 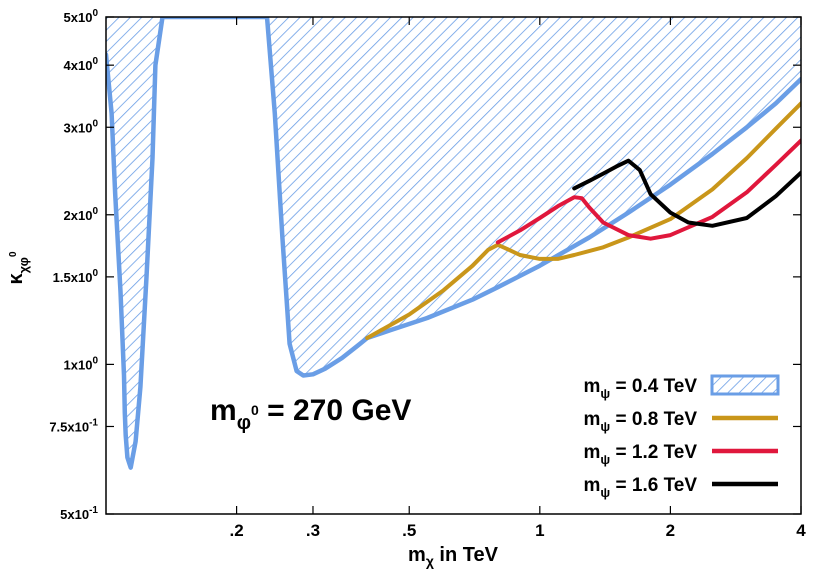 What do you see at coordinates (801, 530) in the screenshot?
I see `x-tick-label-5: 4` at bounding box center [801, 530].